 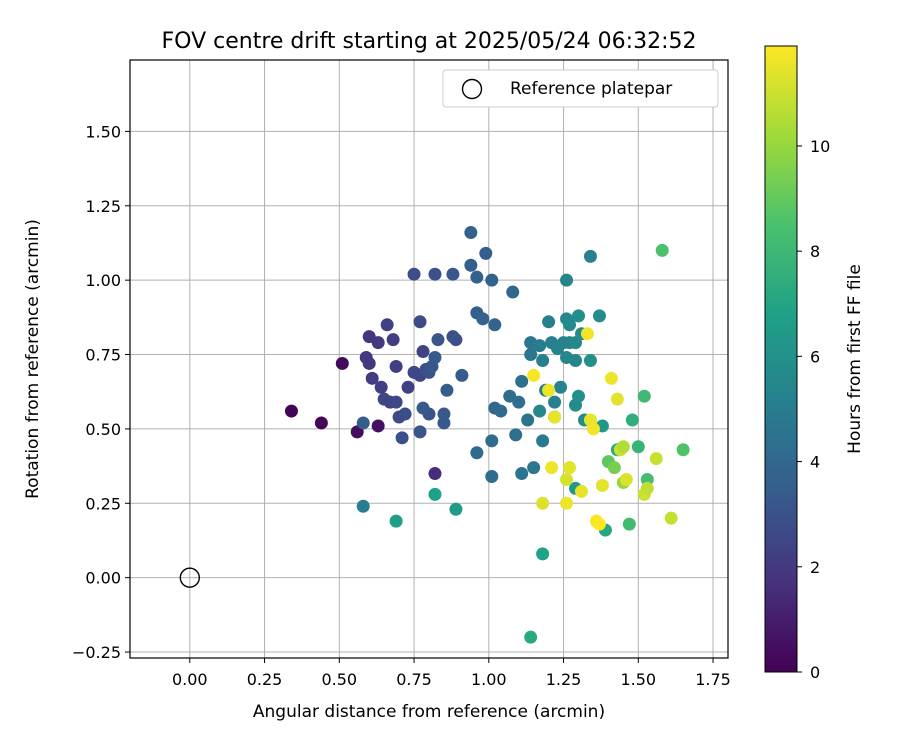 What do you see at coordinates (103, 206) in the screenshot?
I see `y-tick-label: 1.25` at bounding box center [103, 206].